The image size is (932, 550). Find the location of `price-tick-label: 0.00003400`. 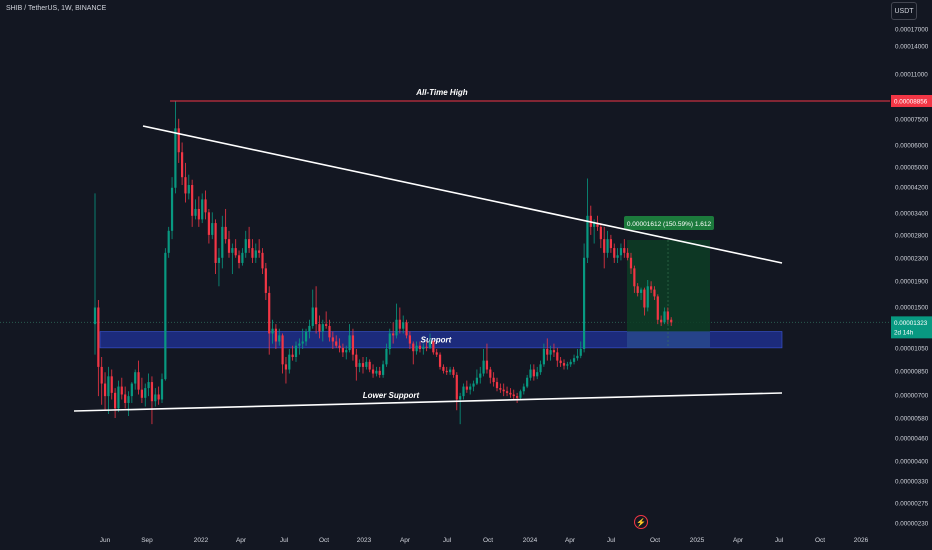

price-tick-label: 0.00003400 is located at coordinates (912, 214).